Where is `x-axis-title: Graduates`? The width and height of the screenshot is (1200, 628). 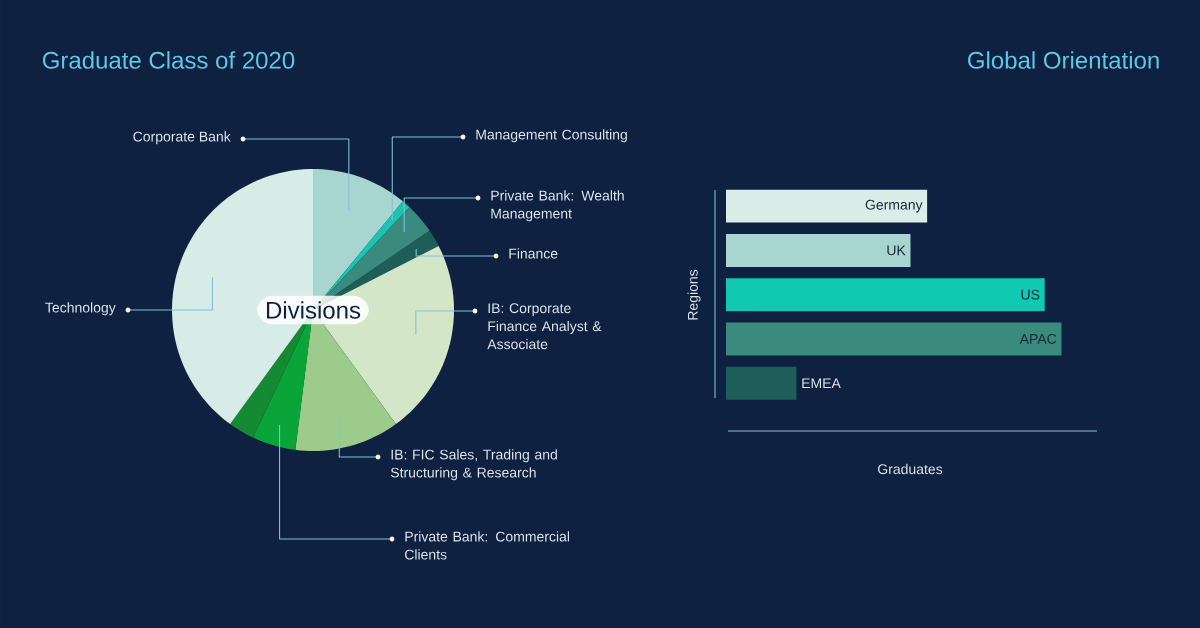
x-axis-title: Graduates is located at coordinates (910, 469).